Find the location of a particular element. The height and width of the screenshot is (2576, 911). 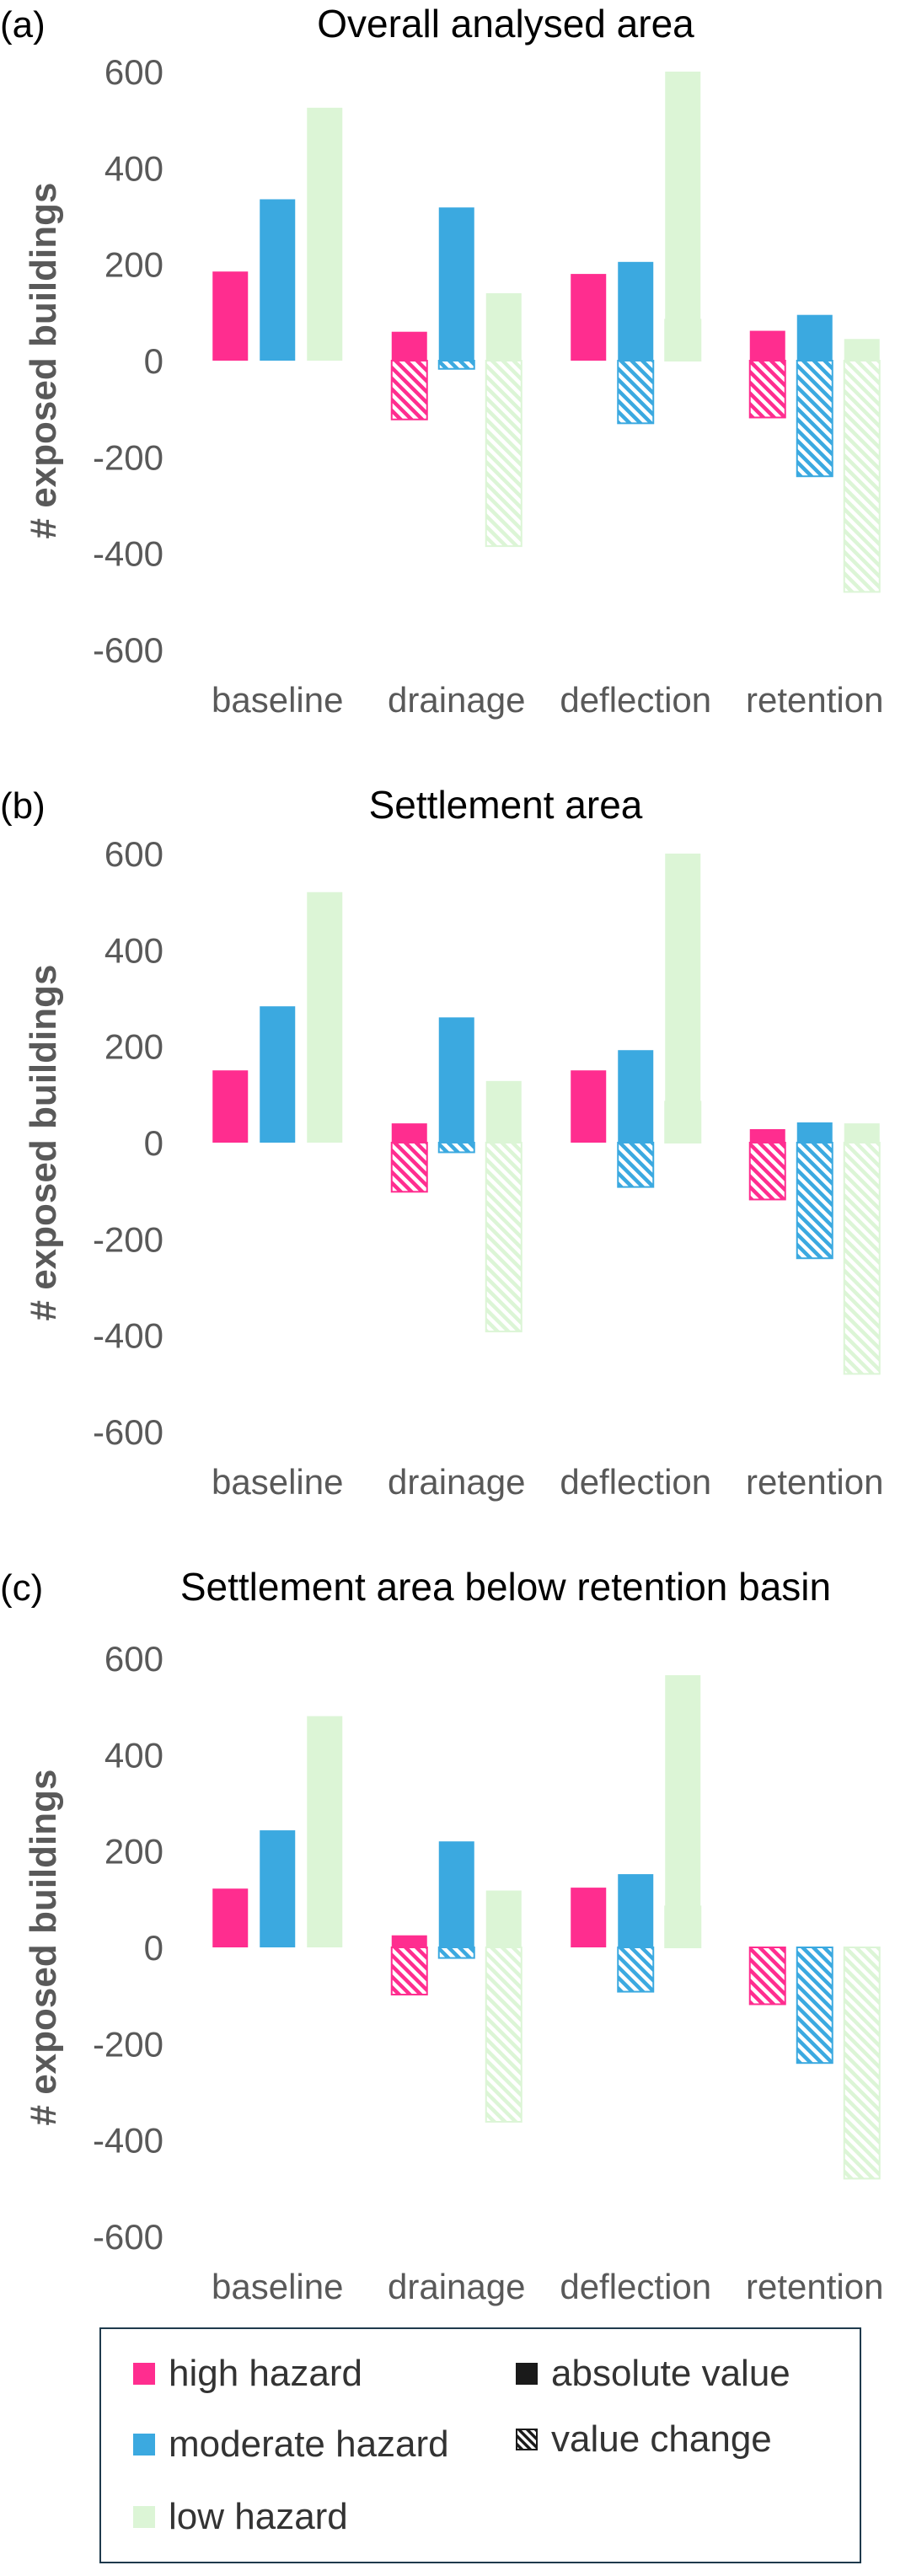

legend-label-moderate: moderate hazard is located at coordinates (309, 2444).